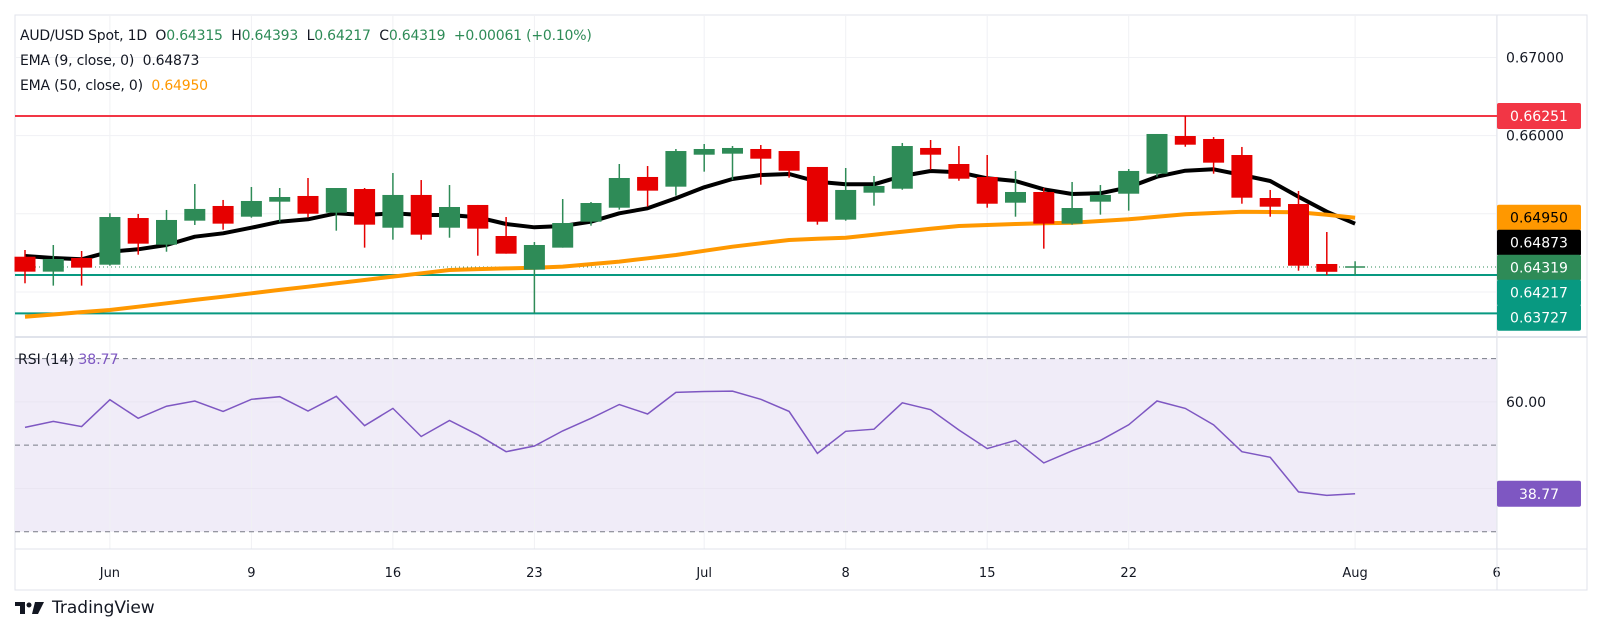  I want to click on close-value: 0.64319, so click(417, 36).